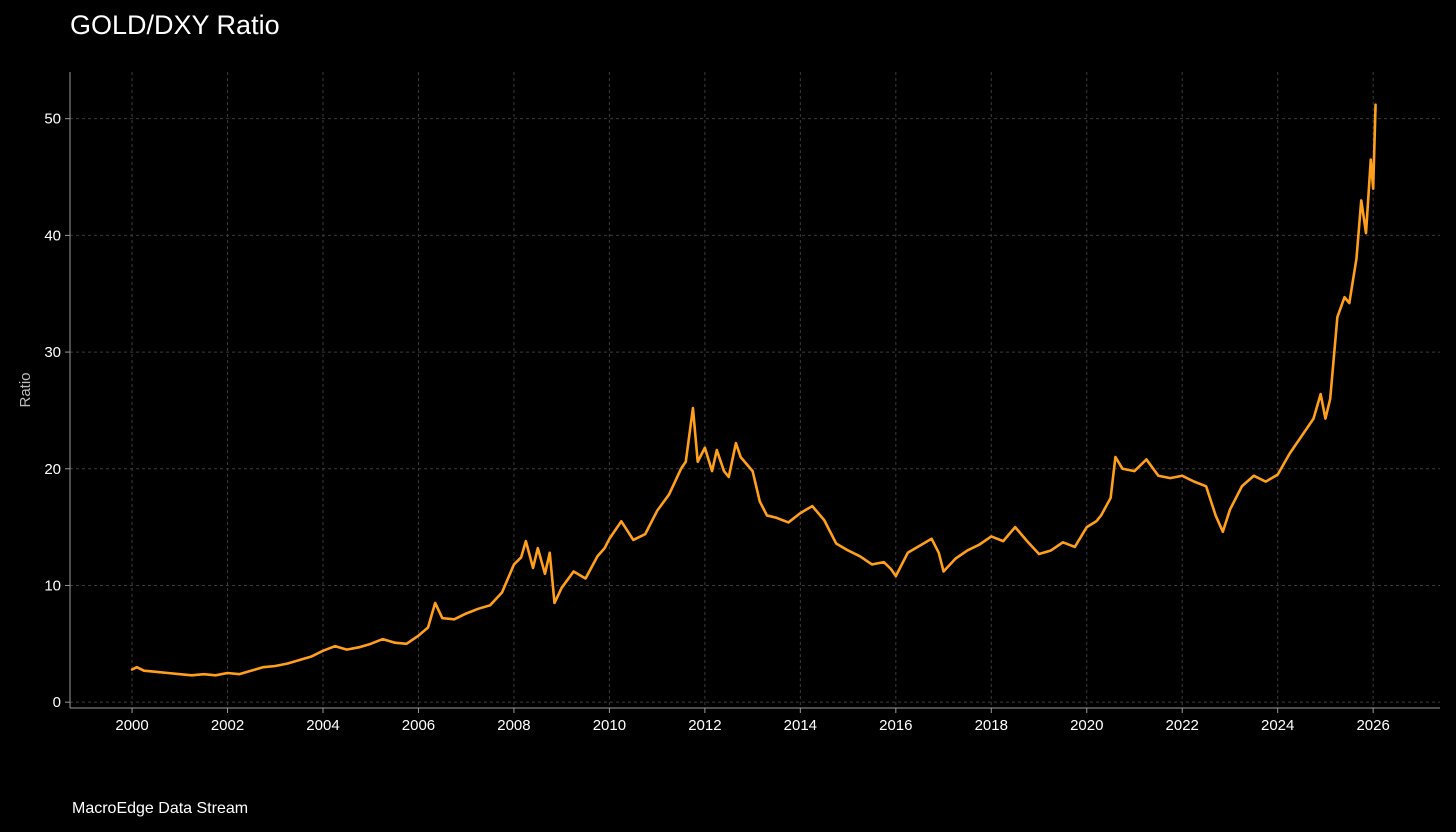  Describe the element at coordinates (1372, 725) in the screenshot. I see `x-tick-label: 2026` at that location.